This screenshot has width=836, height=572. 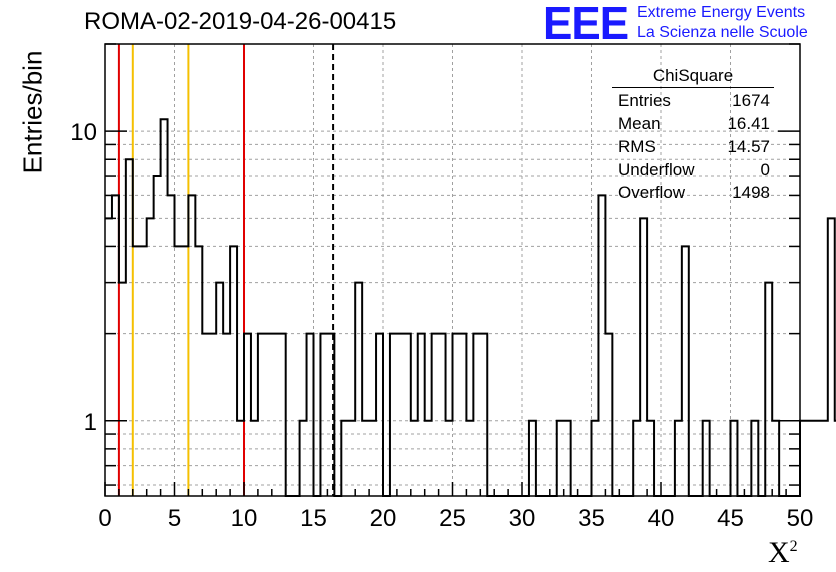 What do you see at coordinates (661, 518) in the screenshot?
I see `x-tick-label: 40` at bounding box center [661, 518].